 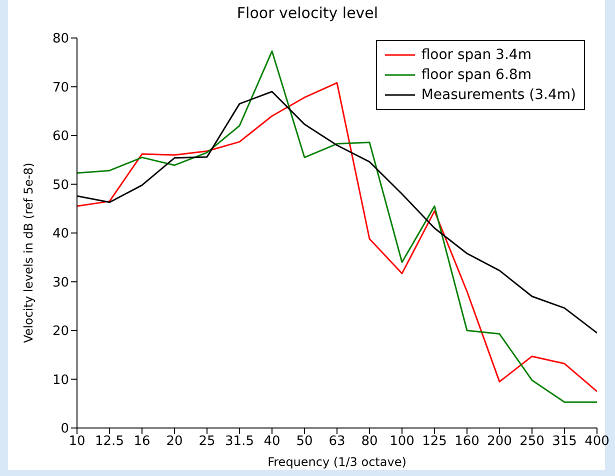 What do you see at coordinates (532, 442) in the screenshot?
I see `x-tick-label: 250` at bounding box center [532, 442].